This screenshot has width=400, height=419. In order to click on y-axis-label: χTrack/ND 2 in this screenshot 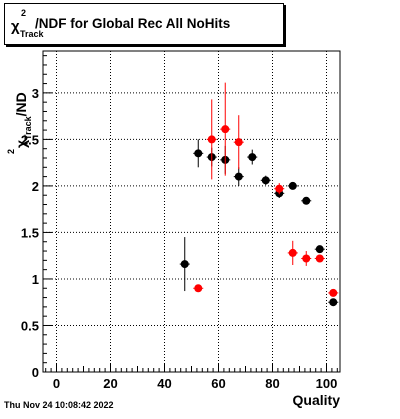, I will do `click(19, 123)`.